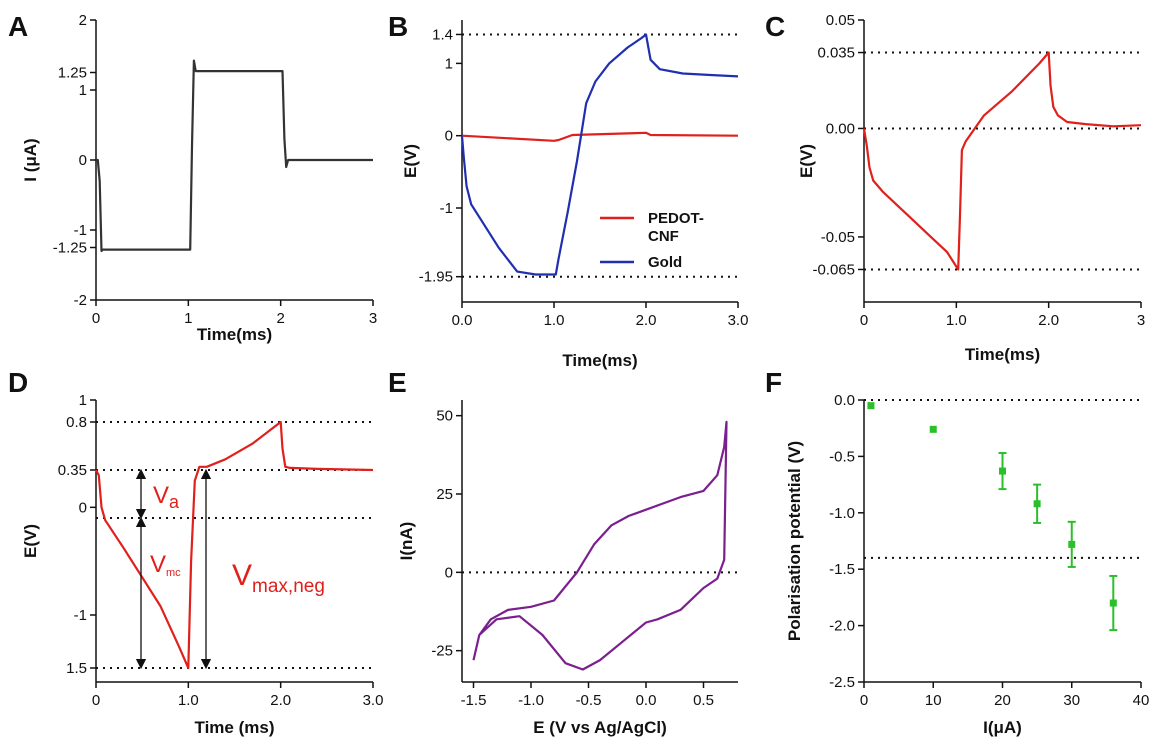  What do you see at coordinates (773, 382) in the screenshot?
I see `panel-letter-f: F` at bounding box center [773, 382].